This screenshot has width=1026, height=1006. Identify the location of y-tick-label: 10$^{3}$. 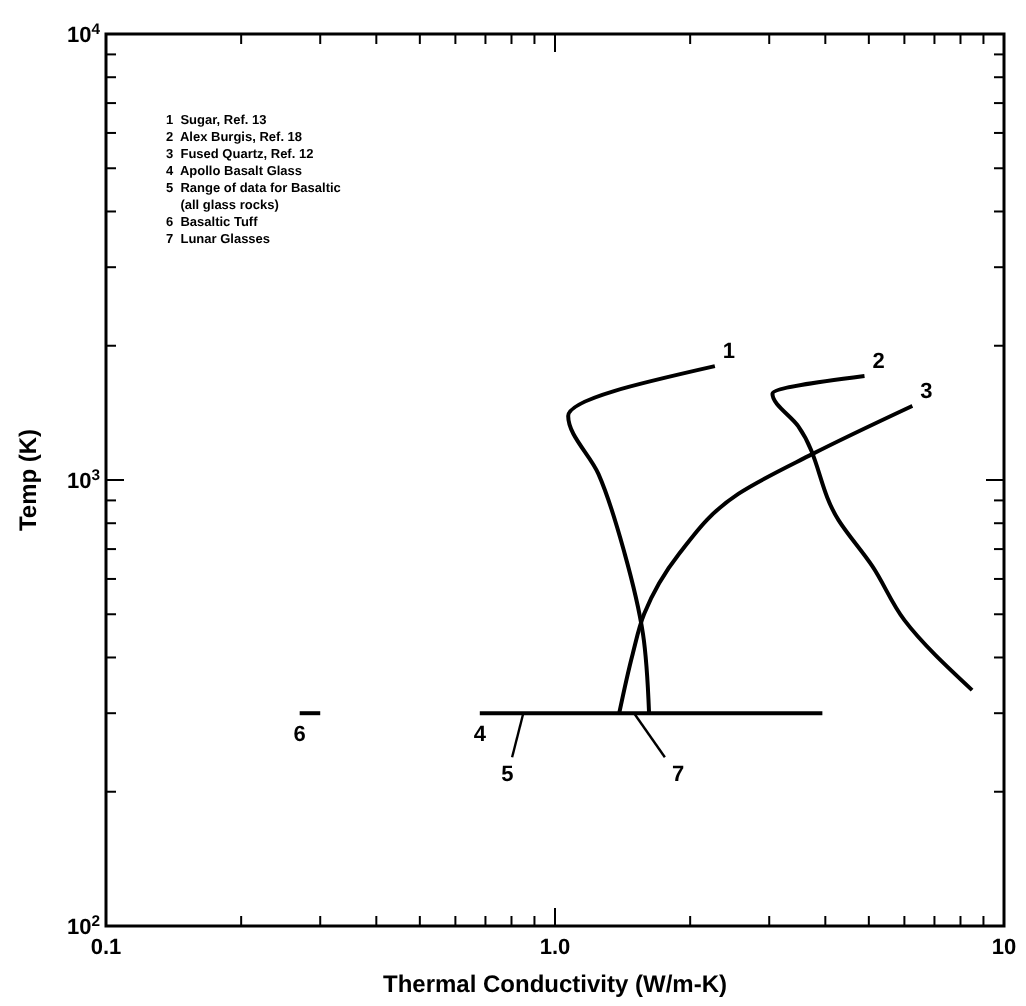
(83, 479).